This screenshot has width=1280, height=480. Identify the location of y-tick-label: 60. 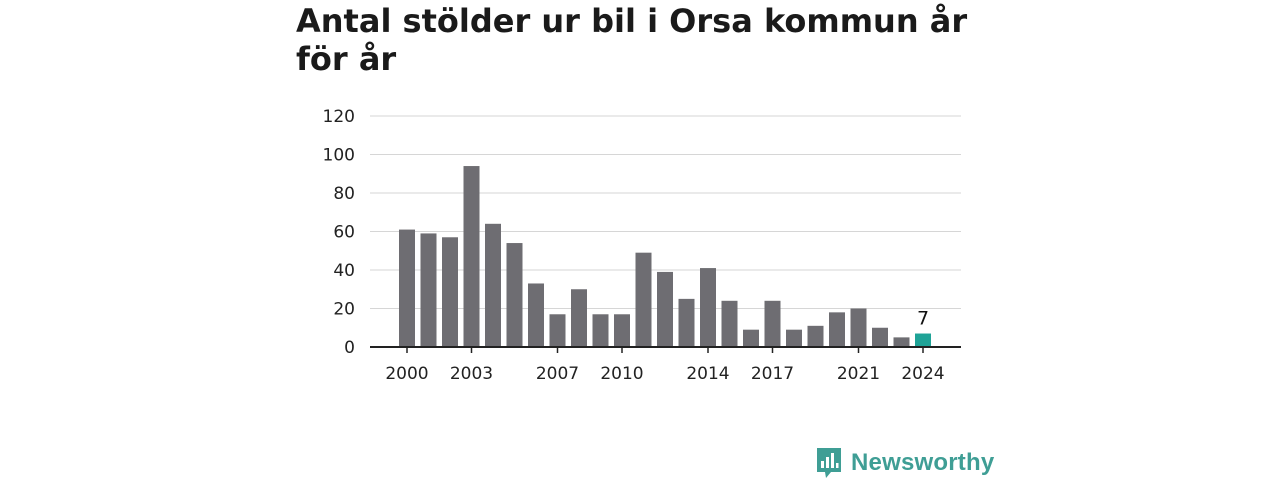
(344, 233).